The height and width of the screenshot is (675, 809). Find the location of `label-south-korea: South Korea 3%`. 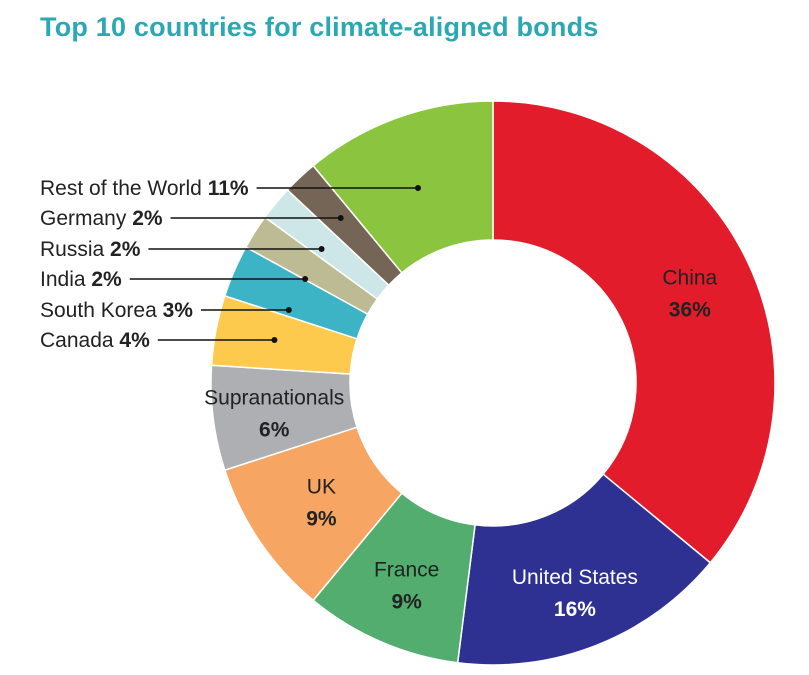

label-south-korea: South Korea 3% is located at coordinates (116, 310).